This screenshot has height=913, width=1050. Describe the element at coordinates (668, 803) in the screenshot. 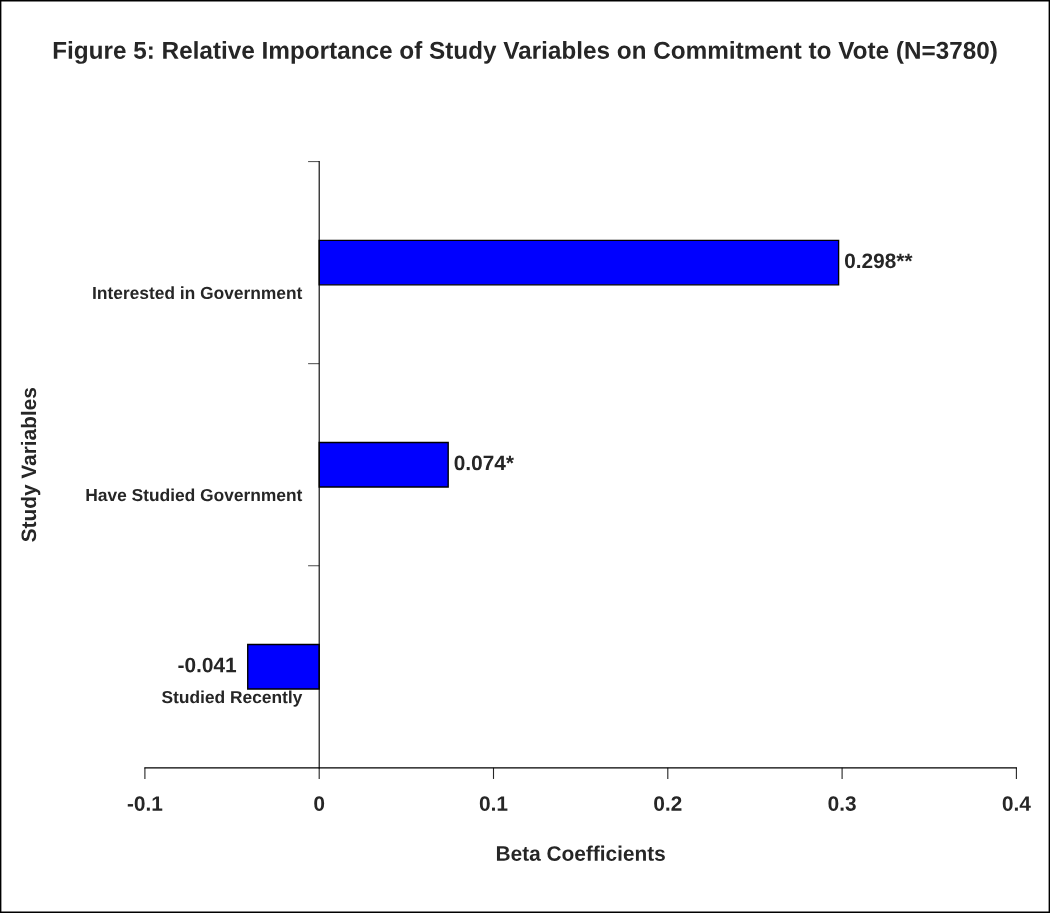

I see `x-tick-label: 0.2` at that location.